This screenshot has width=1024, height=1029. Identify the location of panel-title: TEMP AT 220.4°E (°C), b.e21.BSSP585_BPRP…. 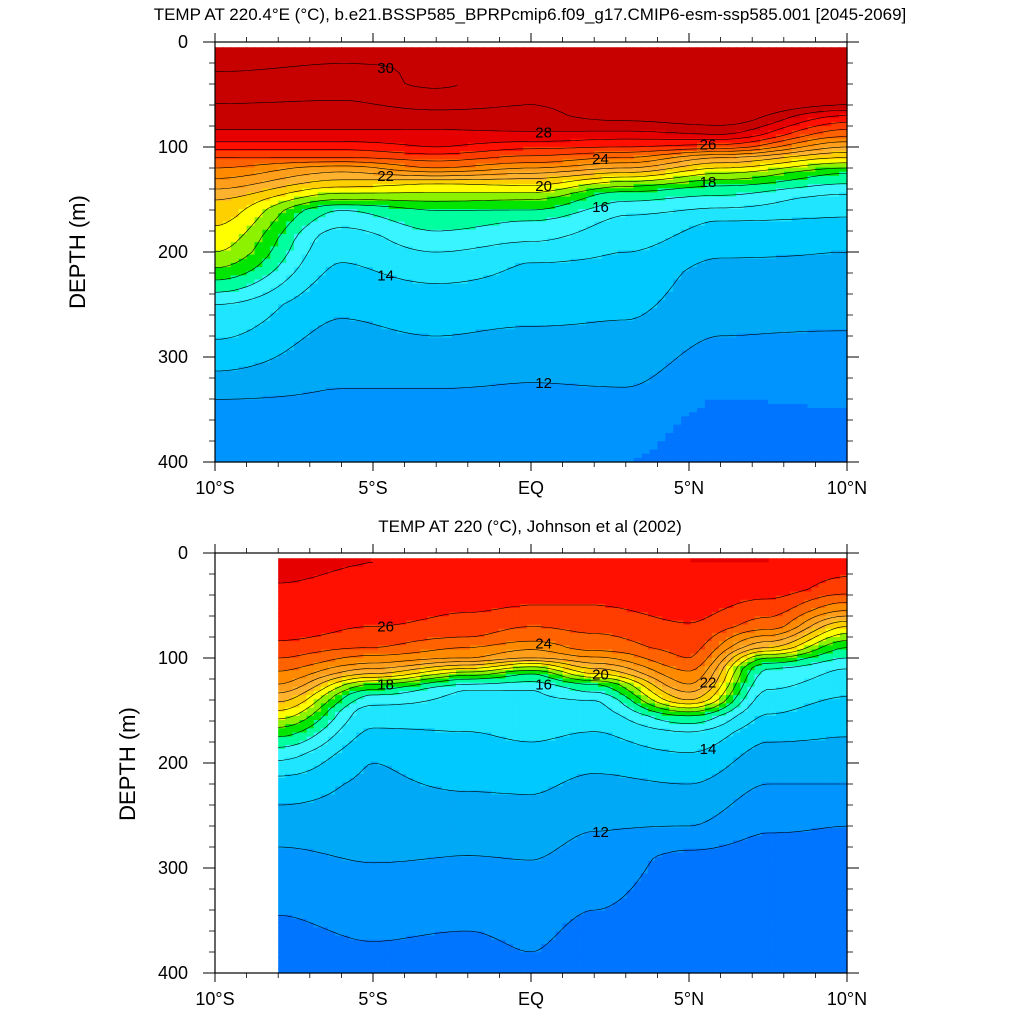
(530, 14).